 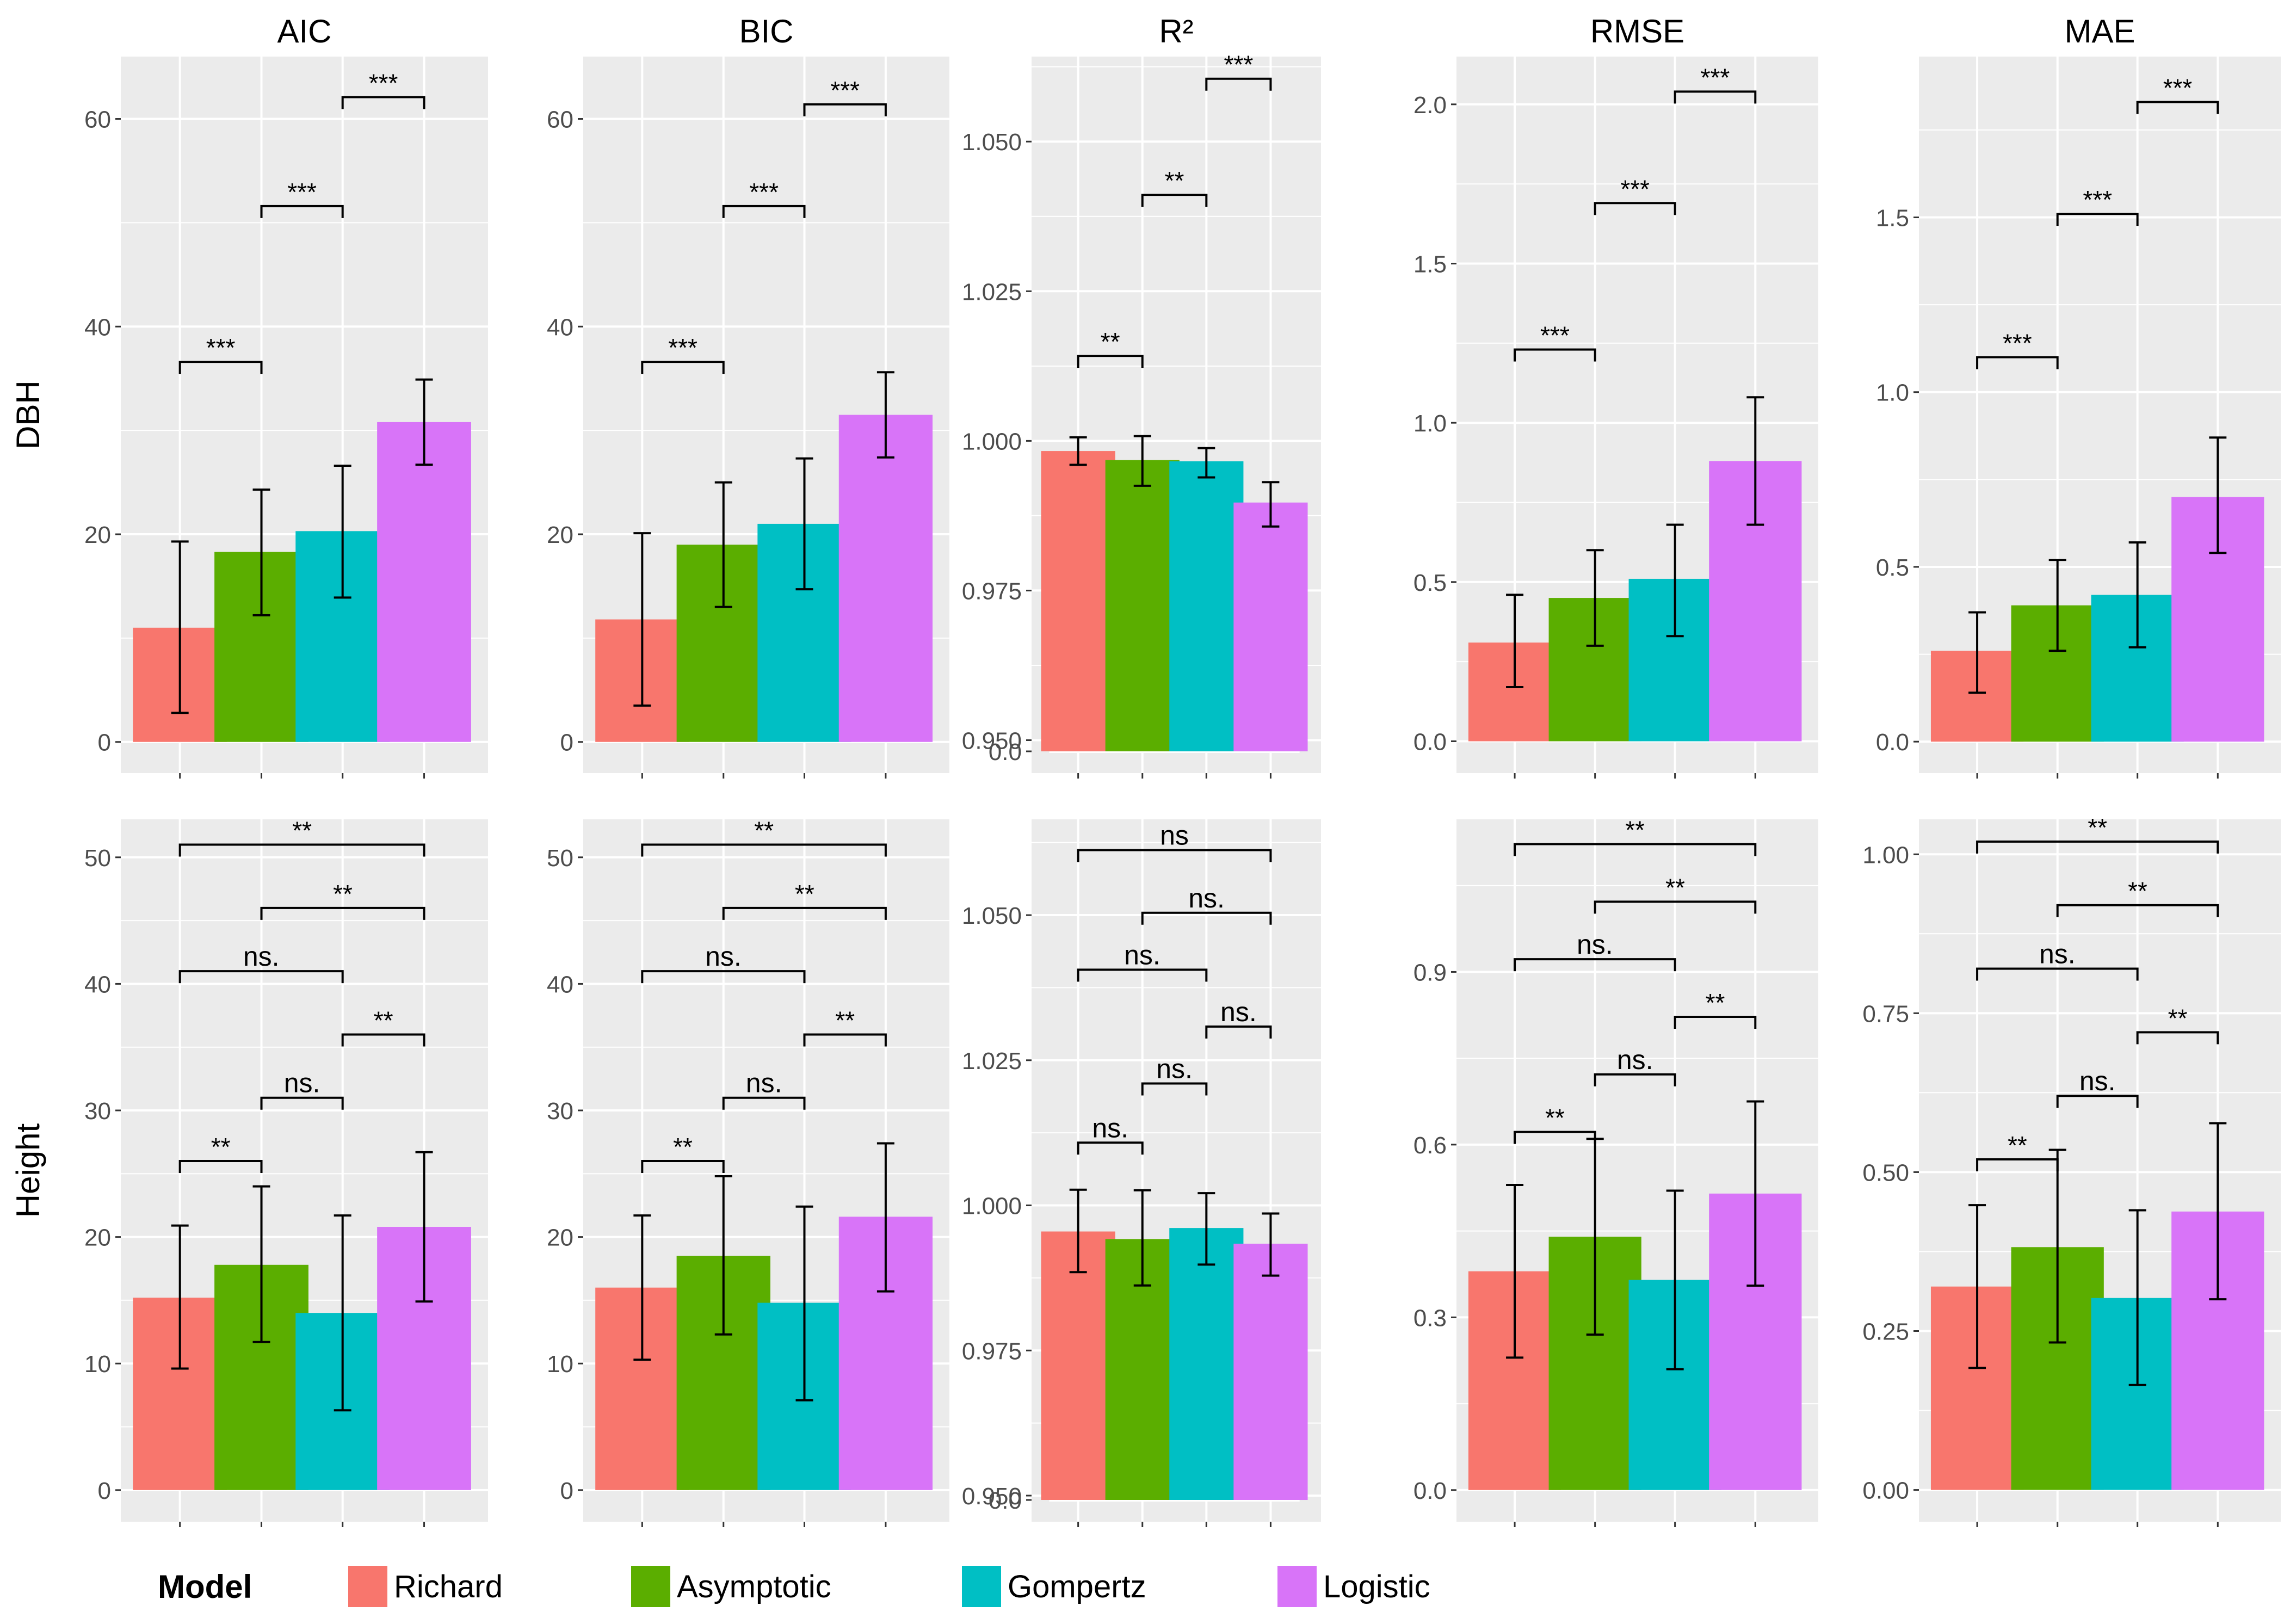 I want to click on y-tick-label: 0.950, so click(x=992, y=1497).